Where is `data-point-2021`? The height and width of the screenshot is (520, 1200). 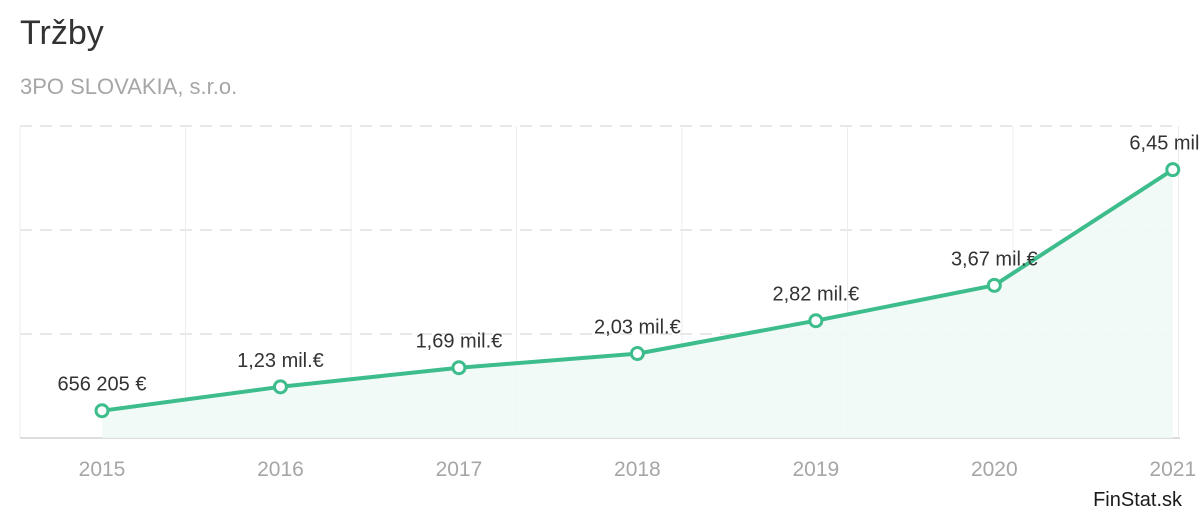 data-point-2021 is located at coordinates (1173, 170).